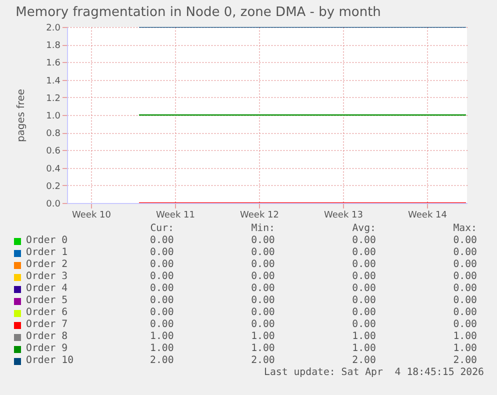 This screenshot has height=395, width=497. I want to click on y-tick-label: 1.4, so click(53, 81).